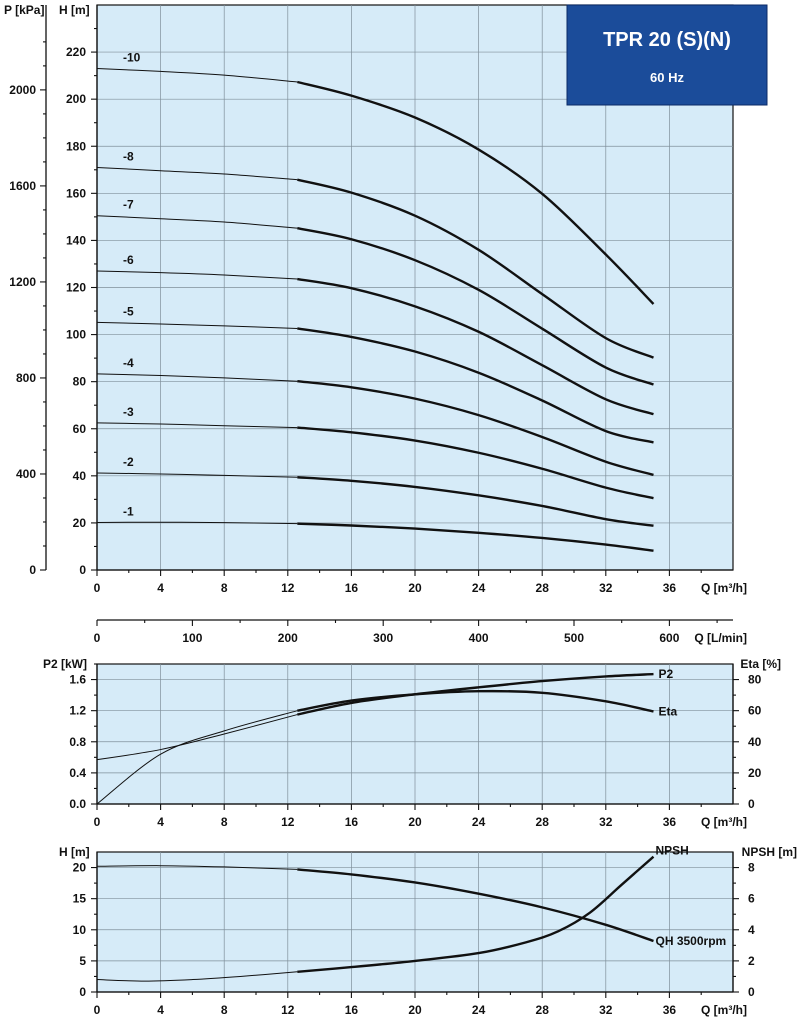  I want to click on kpa-tick-label: 0, so click(32, 570).